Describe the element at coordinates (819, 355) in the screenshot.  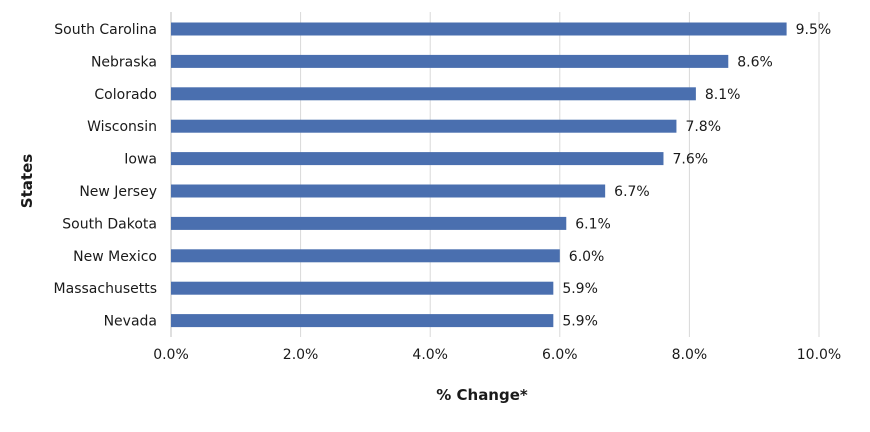
I see `x-tick-label: 10.0%` at that location.